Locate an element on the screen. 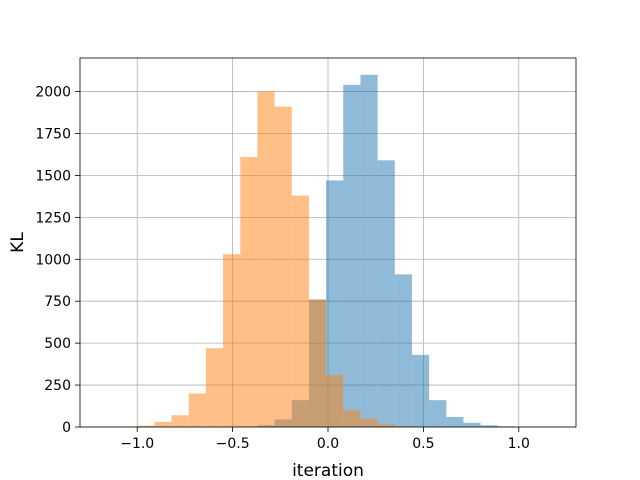 Image resolution: width=640 pixels, height=480 pixels. y-tick-label: 1500 is located at coordinates (53, 176).